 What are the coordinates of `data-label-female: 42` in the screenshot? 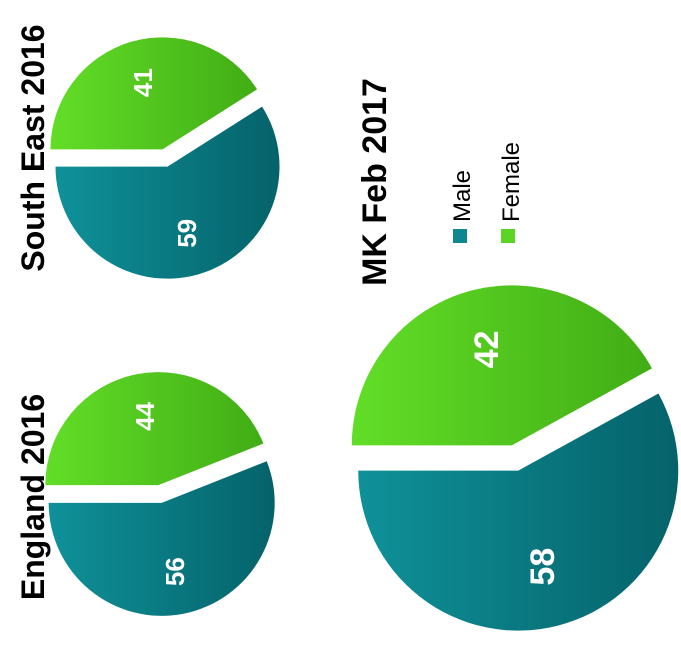 It's located at (487, 349).